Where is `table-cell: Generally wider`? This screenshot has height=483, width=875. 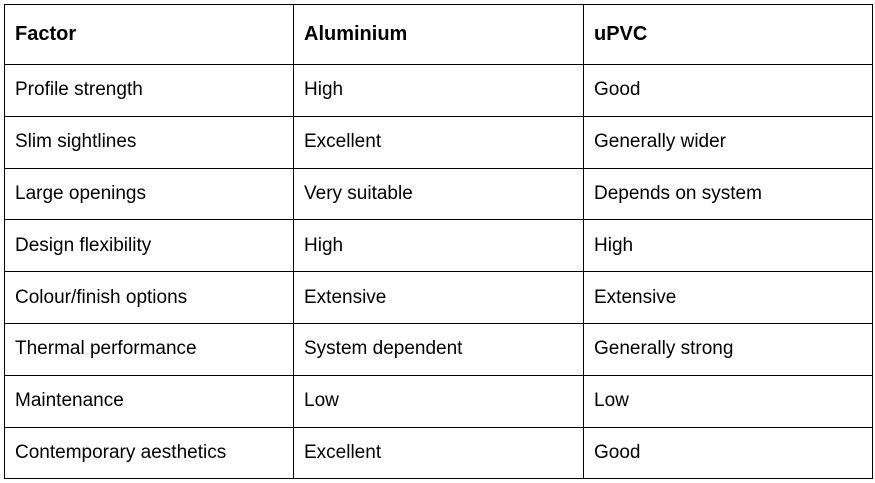 table-cell: Generally wider is located at coordinates (728, 142).